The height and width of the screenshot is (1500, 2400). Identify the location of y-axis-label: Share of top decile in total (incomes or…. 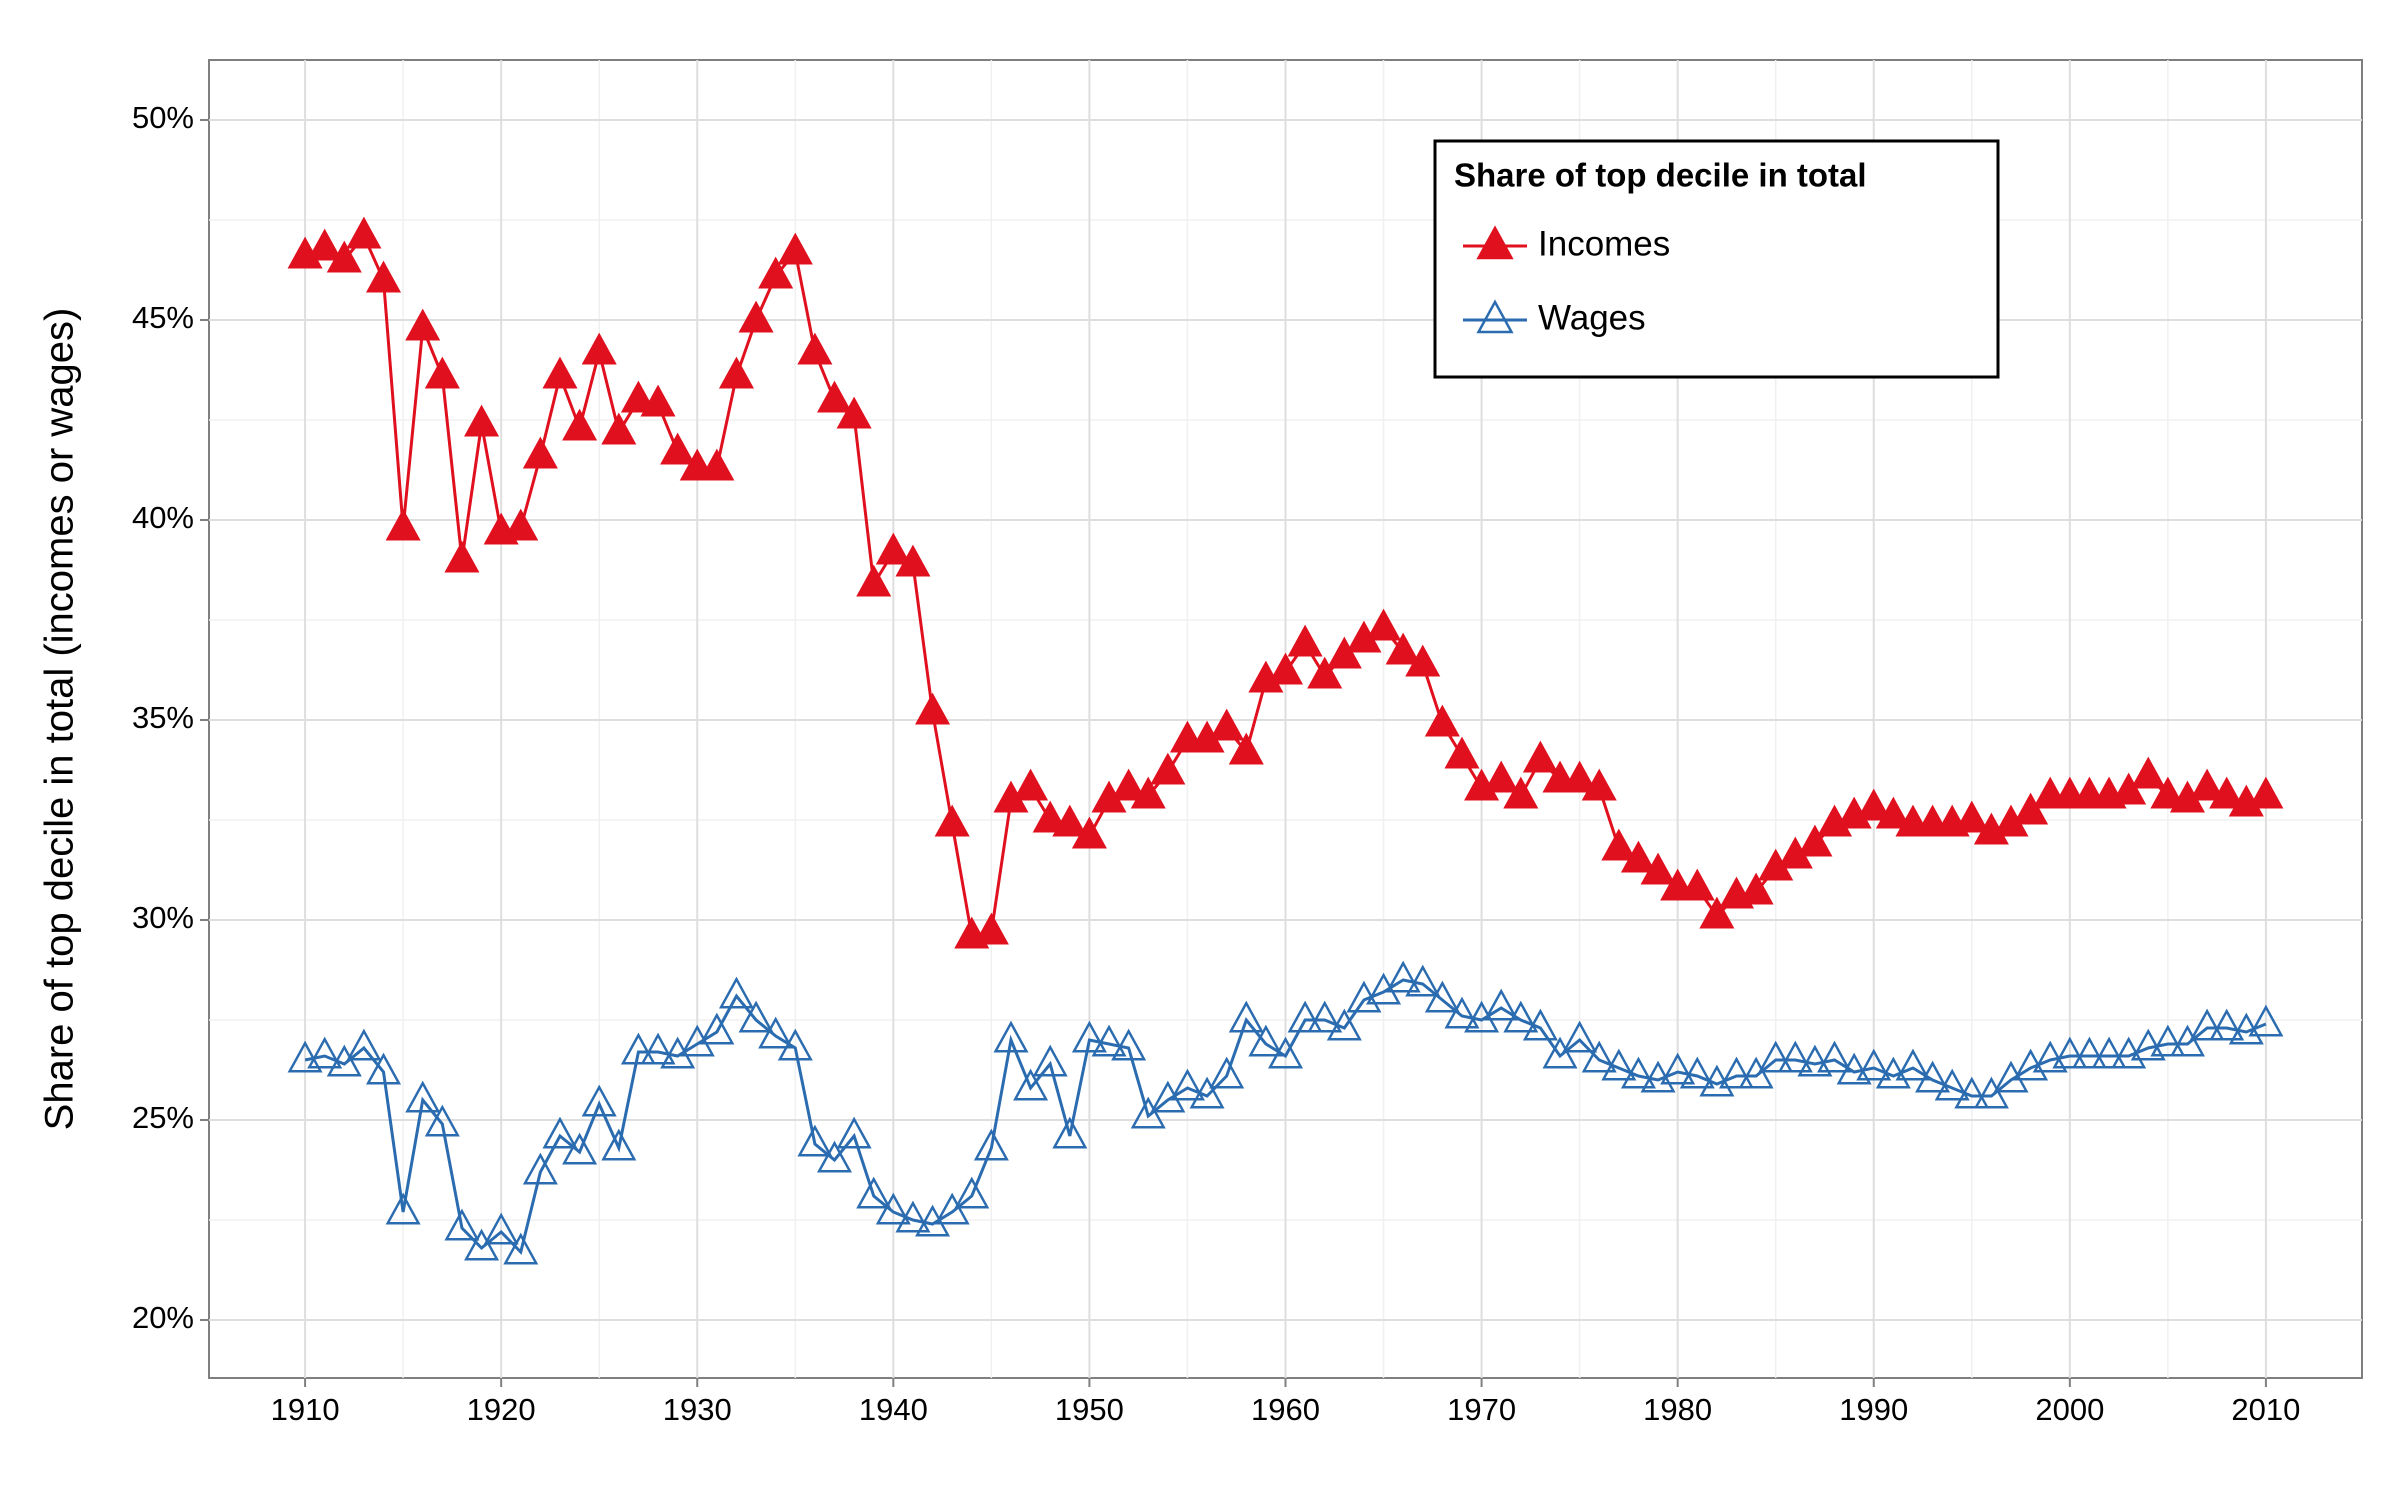
(60, 719).